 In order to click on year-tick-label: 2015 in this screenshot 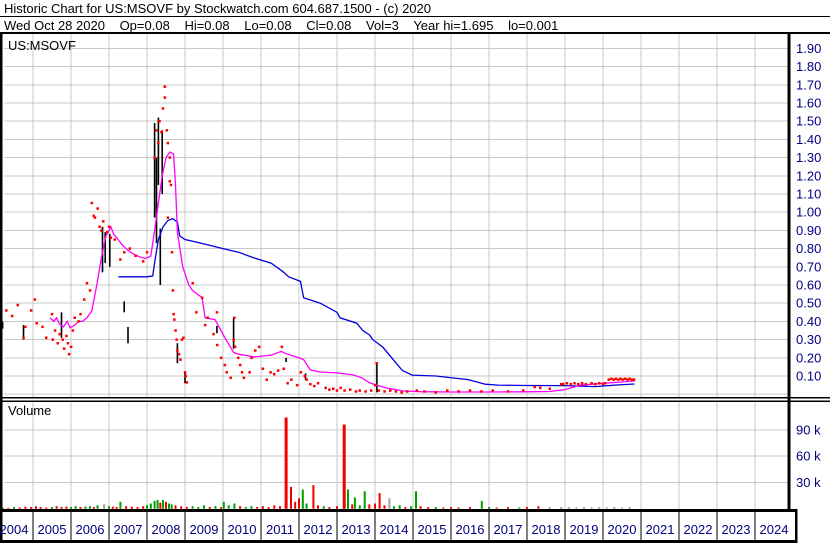, I will do `click(432, 529)`.